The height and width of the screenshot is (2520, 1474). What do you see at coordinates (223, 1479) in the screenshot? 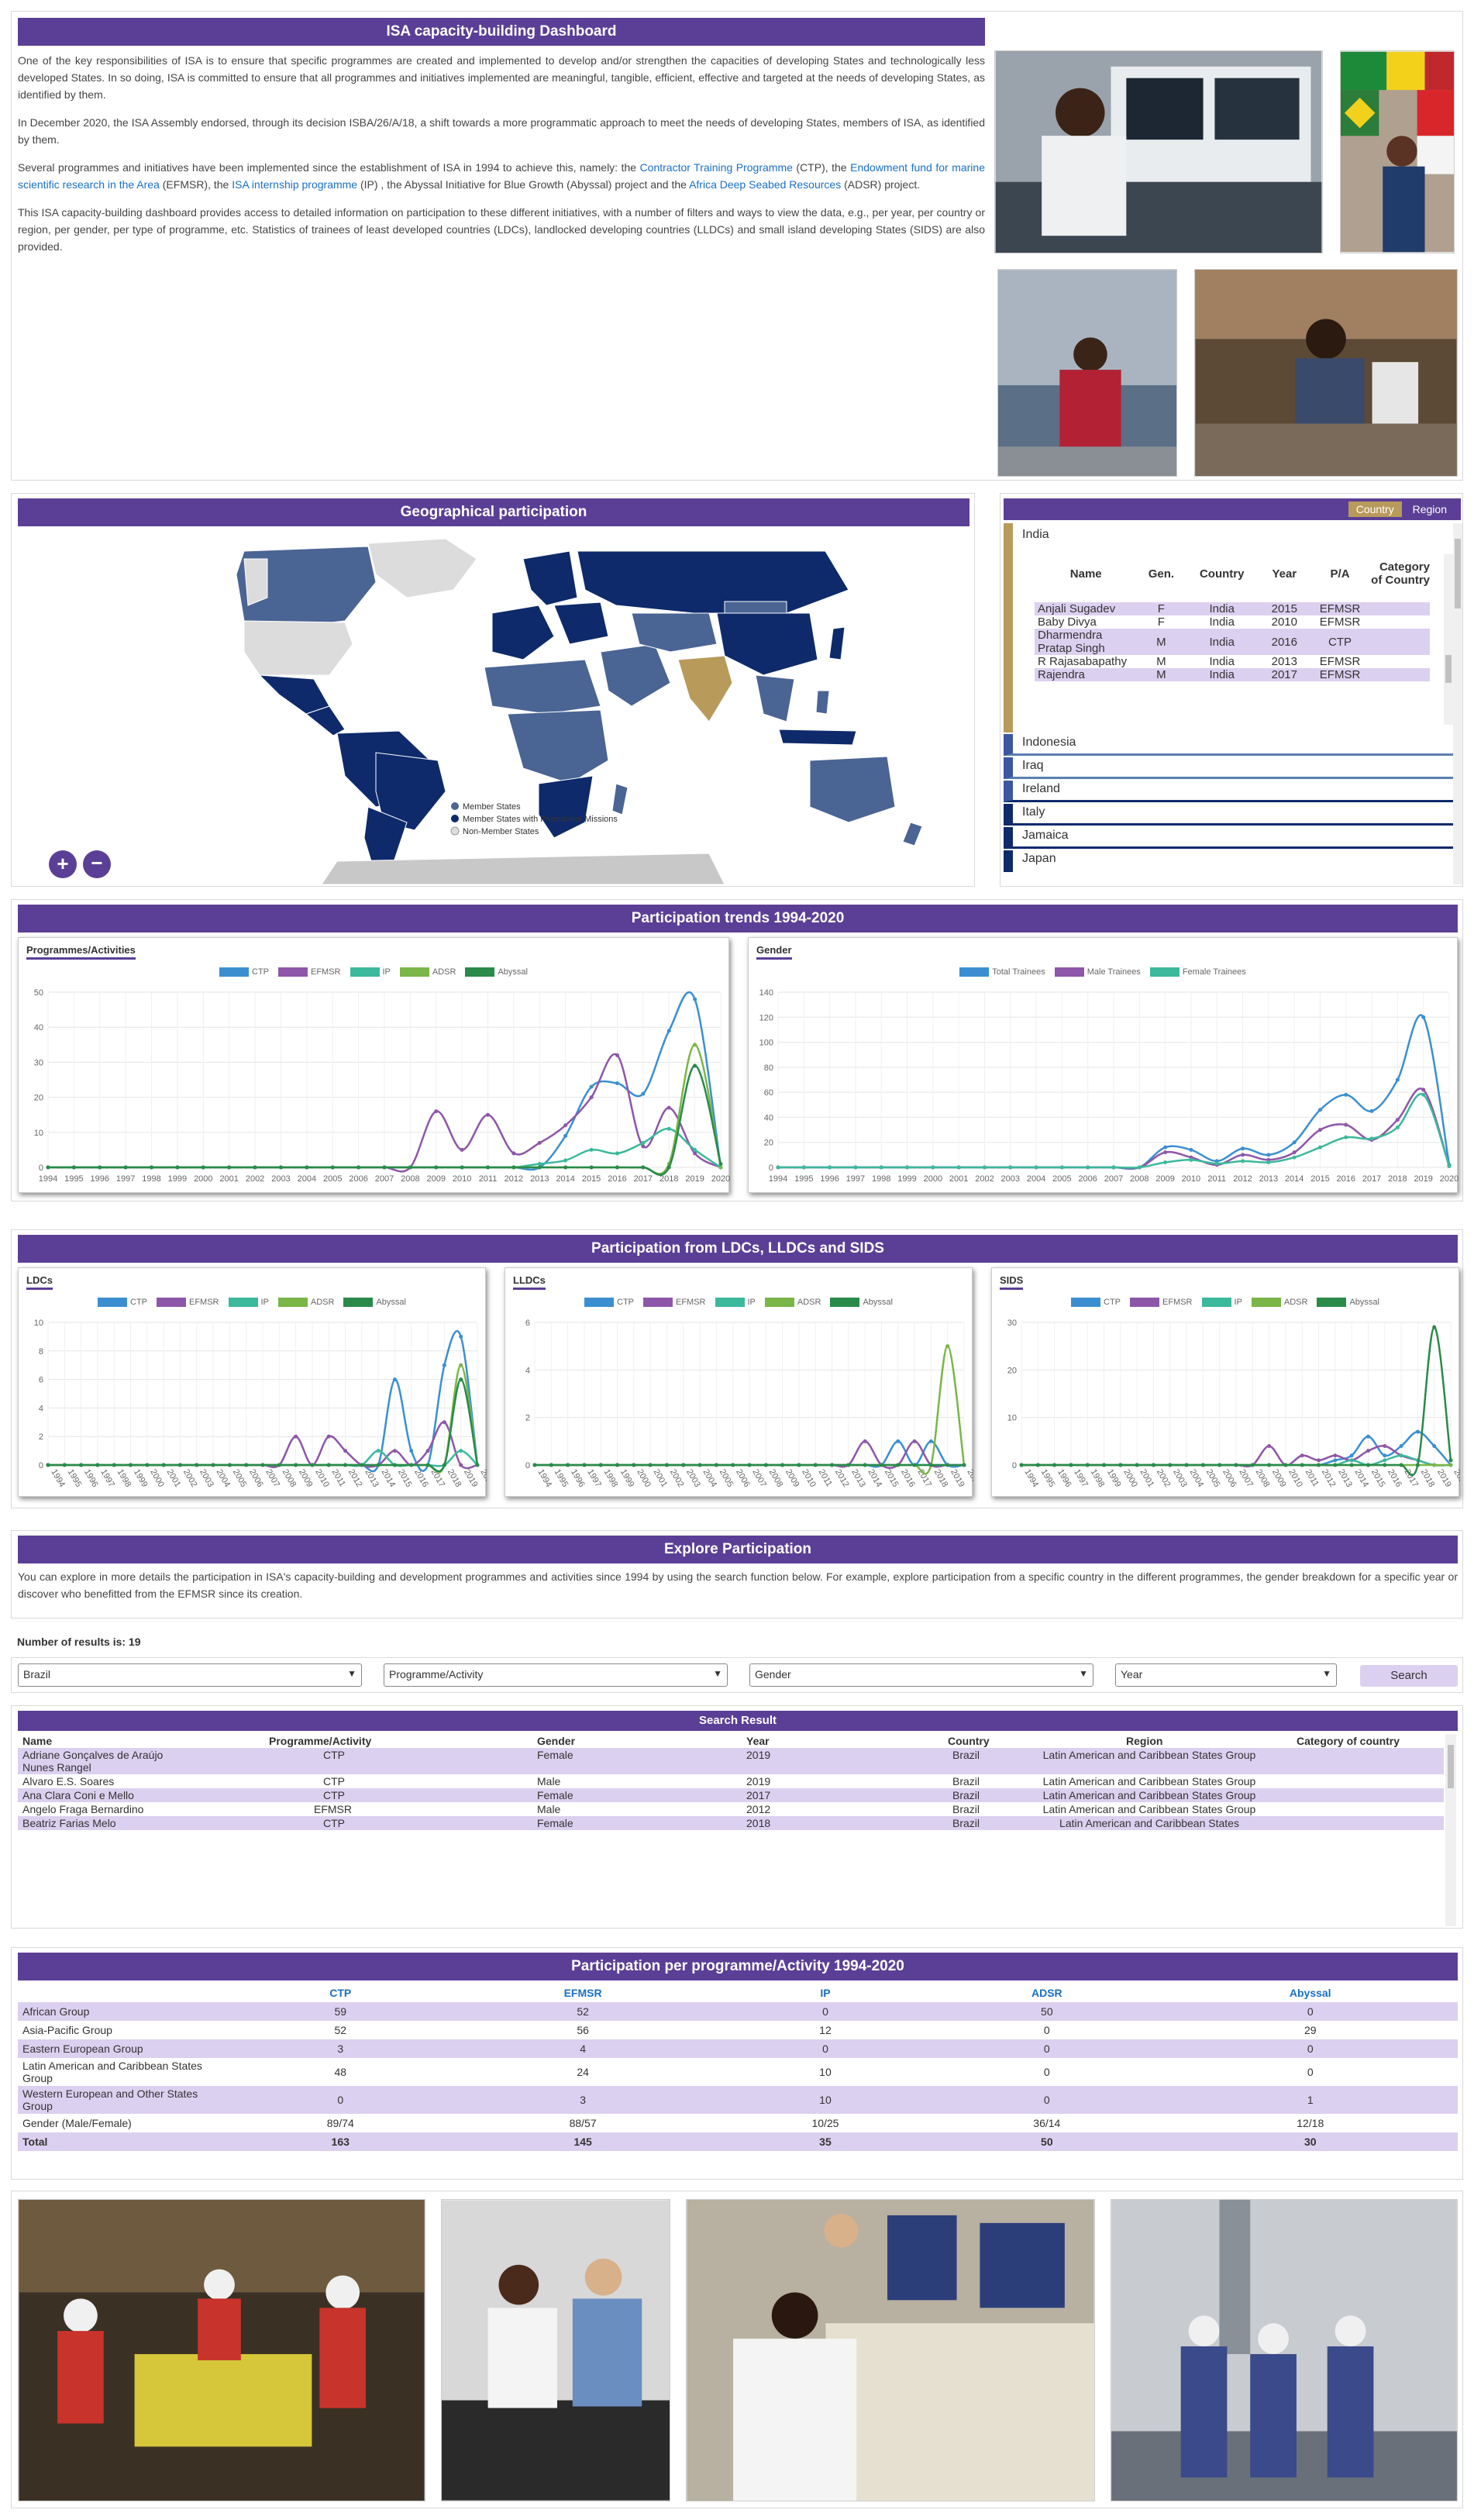
I see `x-tick-label: 2004` at bounding box center [223, 1479].